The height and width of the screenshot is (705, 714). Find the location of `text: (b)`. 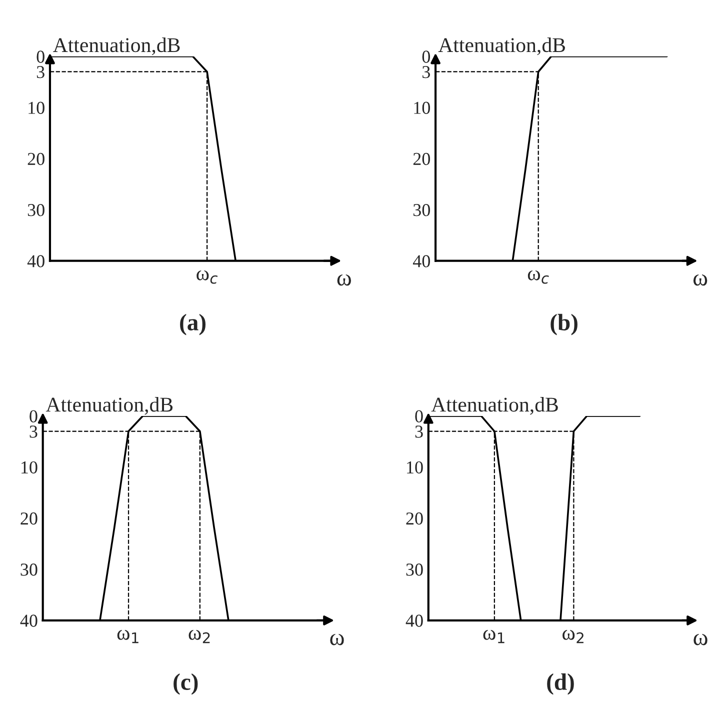

text: (b) is located at coordinates (564, 325).